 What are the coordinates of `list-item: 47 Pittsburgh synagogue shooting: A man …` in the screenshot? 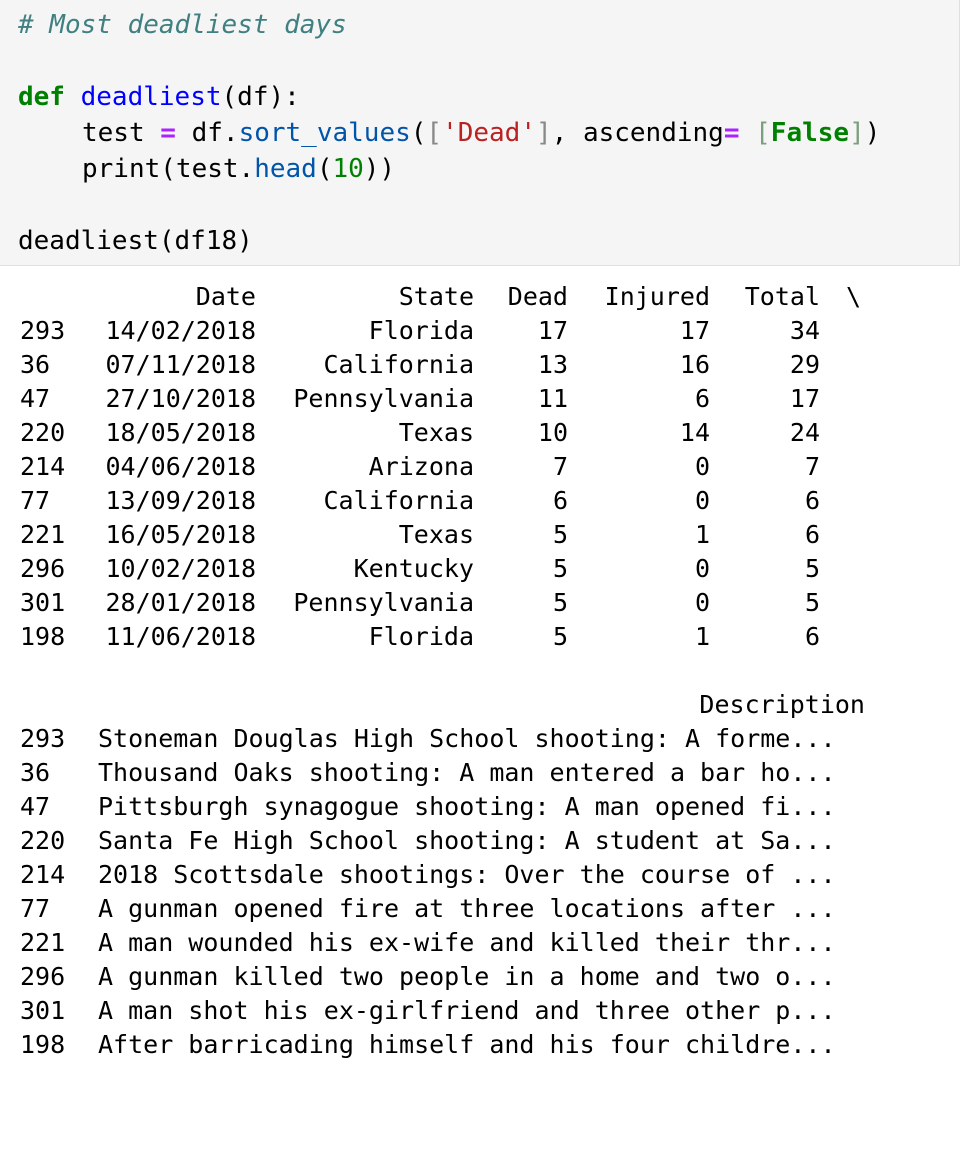 It's located at (481, 807).